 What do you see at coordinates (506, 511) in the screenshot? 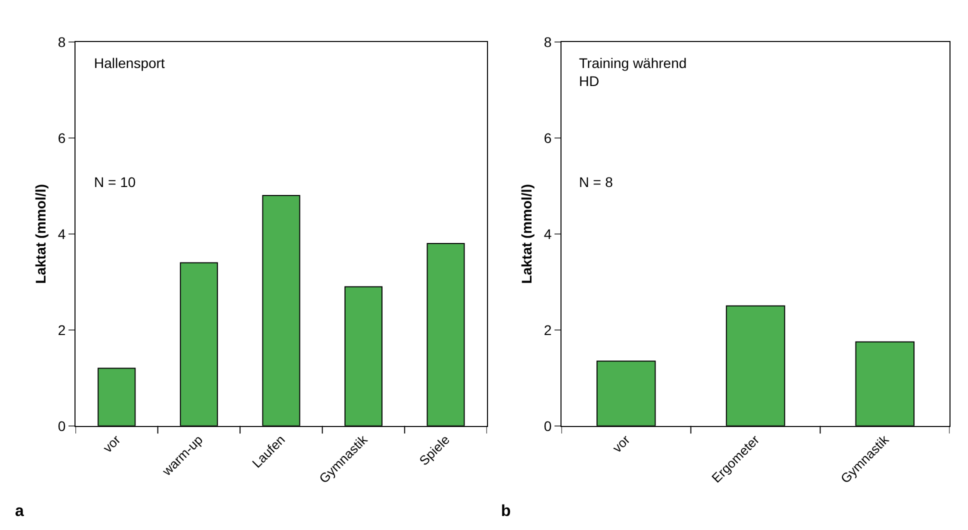
I see `text: b` at bounding box center [506, 511].